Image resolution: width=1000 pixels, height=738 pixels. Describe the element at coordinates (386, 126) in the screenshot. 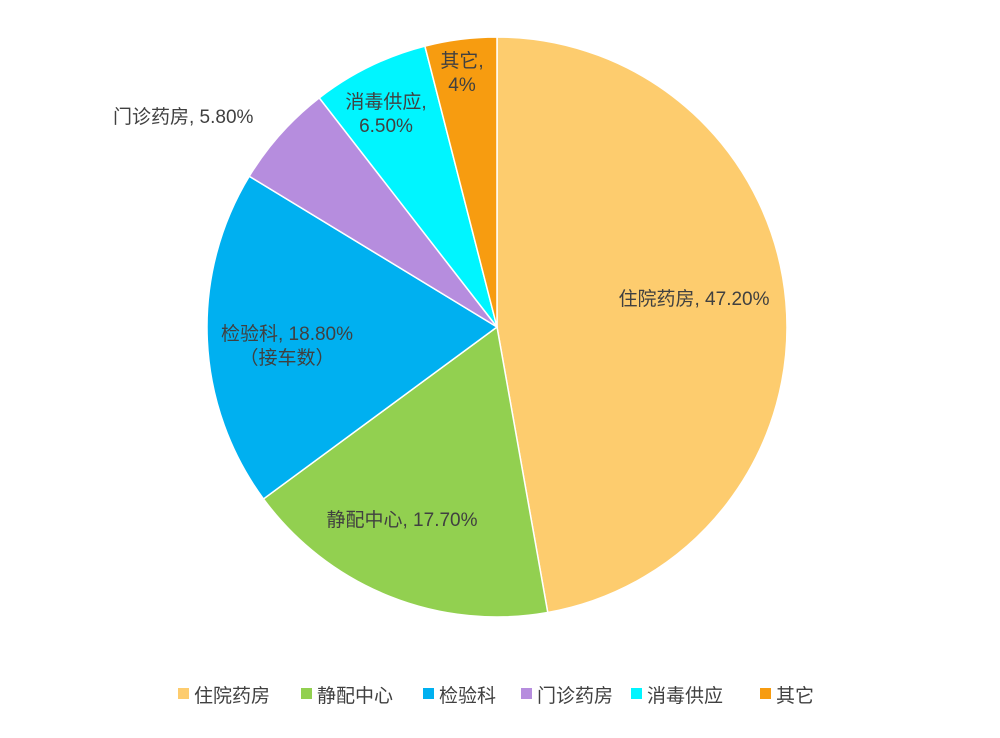

I see `slice-label-line: 6.50%` at that location.